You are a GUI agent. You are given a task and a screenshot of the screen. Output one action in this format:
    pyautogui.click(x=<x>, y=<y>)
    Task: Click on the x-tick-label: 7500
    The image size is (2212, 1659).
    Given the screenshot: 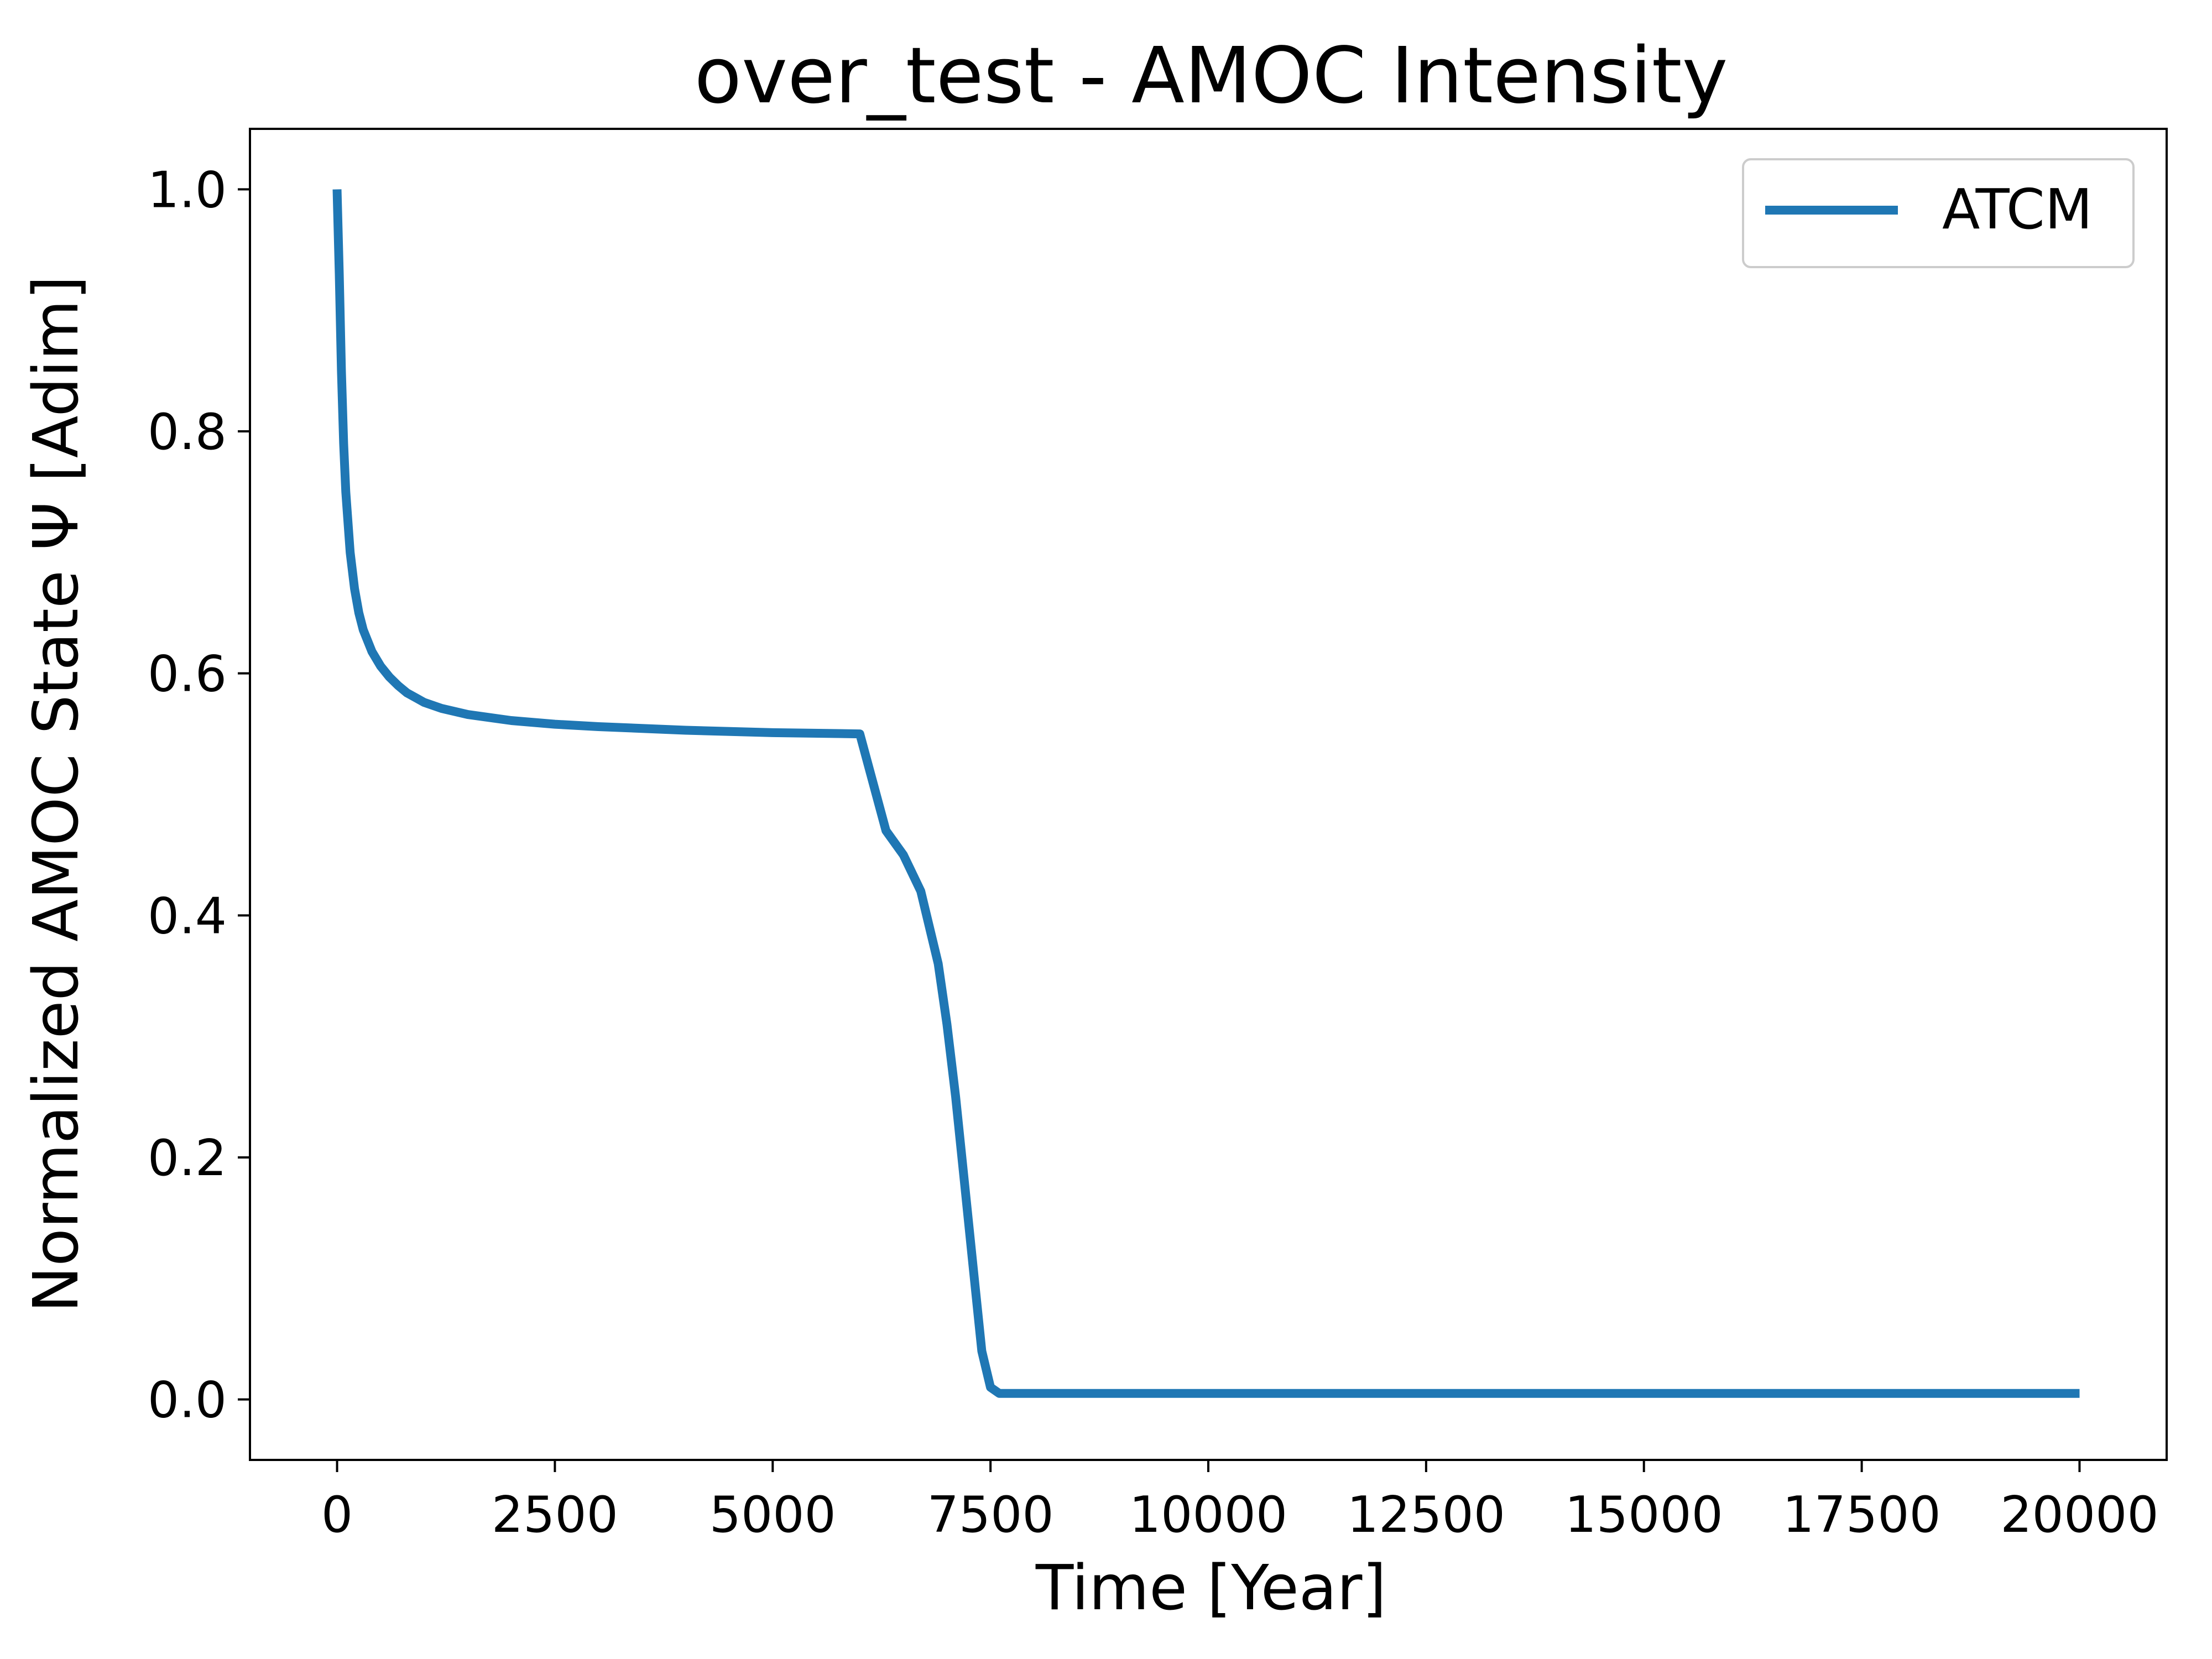 What is the action you would take?
    pyautogui.click(x=991, y=1515)
    